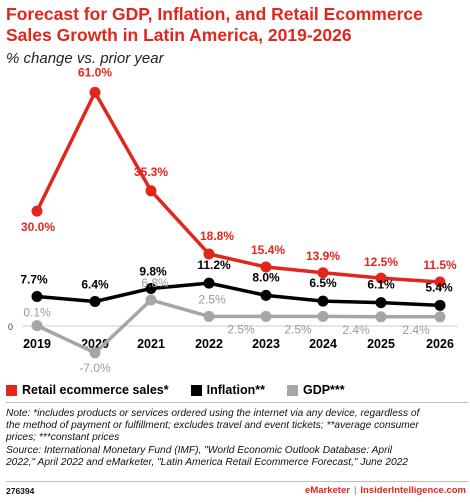 This screenshot has width=470, height=502. What do you see at coordinates (217, 236) in the screenshot?
I see `data-label-retail: 18.8%` at bounding box center [217, 236].